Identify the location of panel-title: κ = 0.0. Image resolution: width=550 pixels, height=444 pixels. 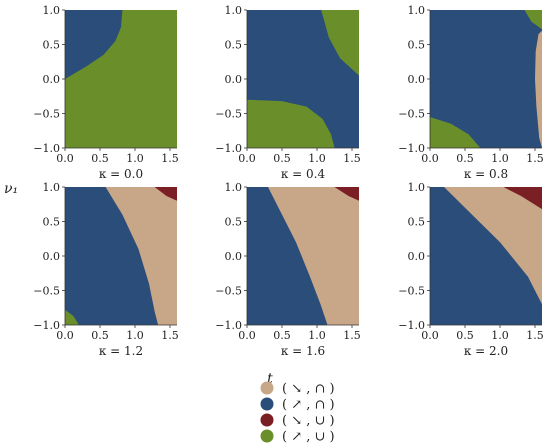
(121, 174).